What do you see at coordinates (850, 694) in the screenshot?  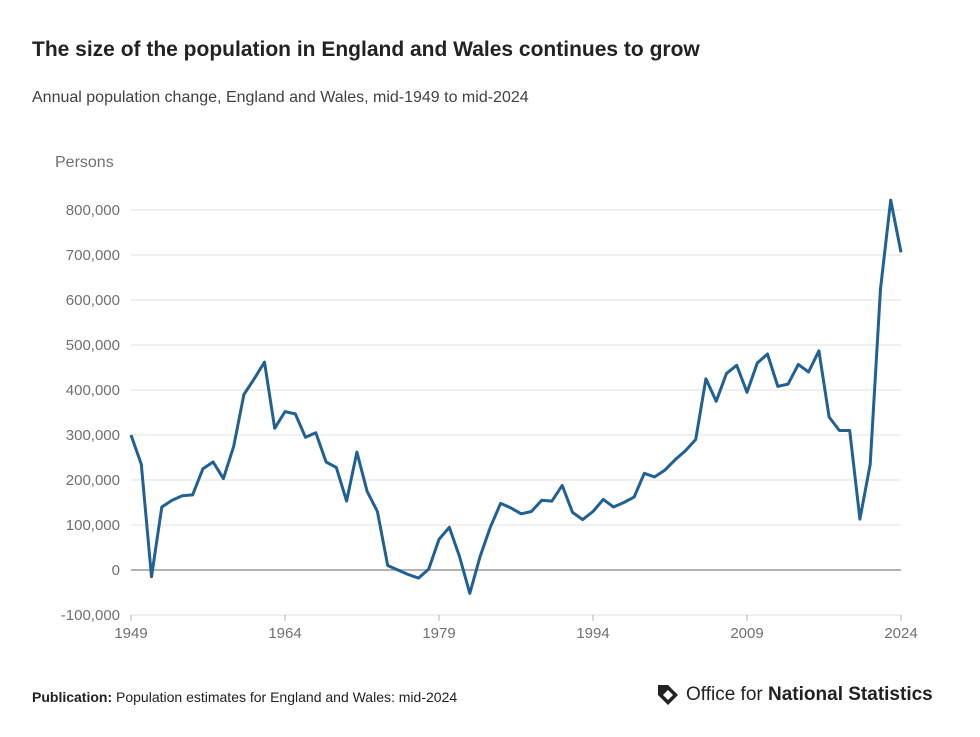 I see `logo-text-bold: National Statistics` at bounding box center [850, 694].